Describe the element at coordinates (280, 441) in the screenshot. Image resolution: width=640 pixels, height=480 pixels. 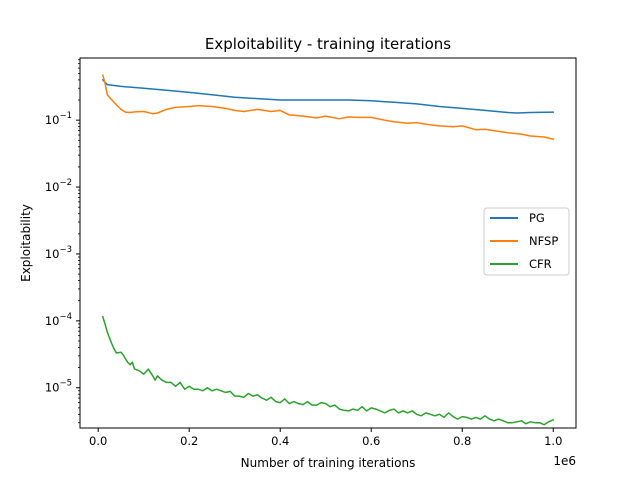
I see `x-tick-label: 0.4` at that location.